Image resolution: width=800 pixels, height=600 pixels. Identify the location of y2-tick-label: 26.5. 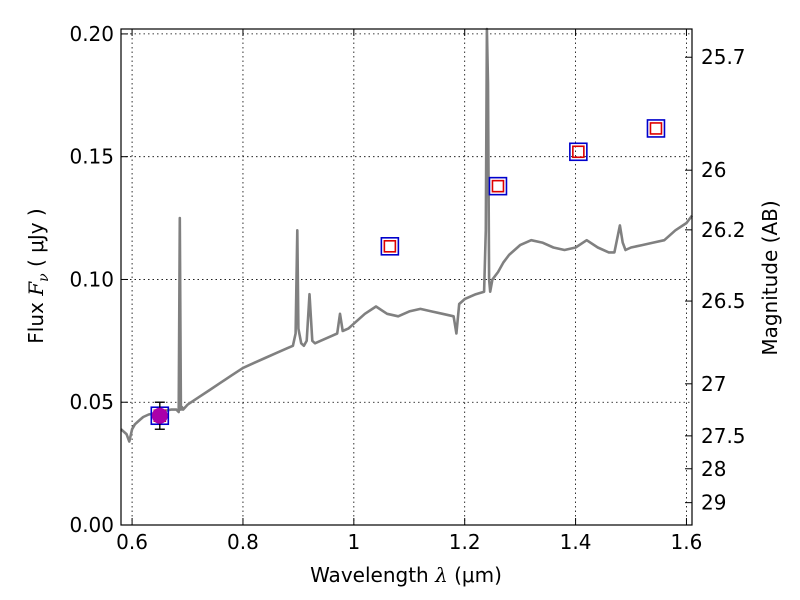
(723, 301).